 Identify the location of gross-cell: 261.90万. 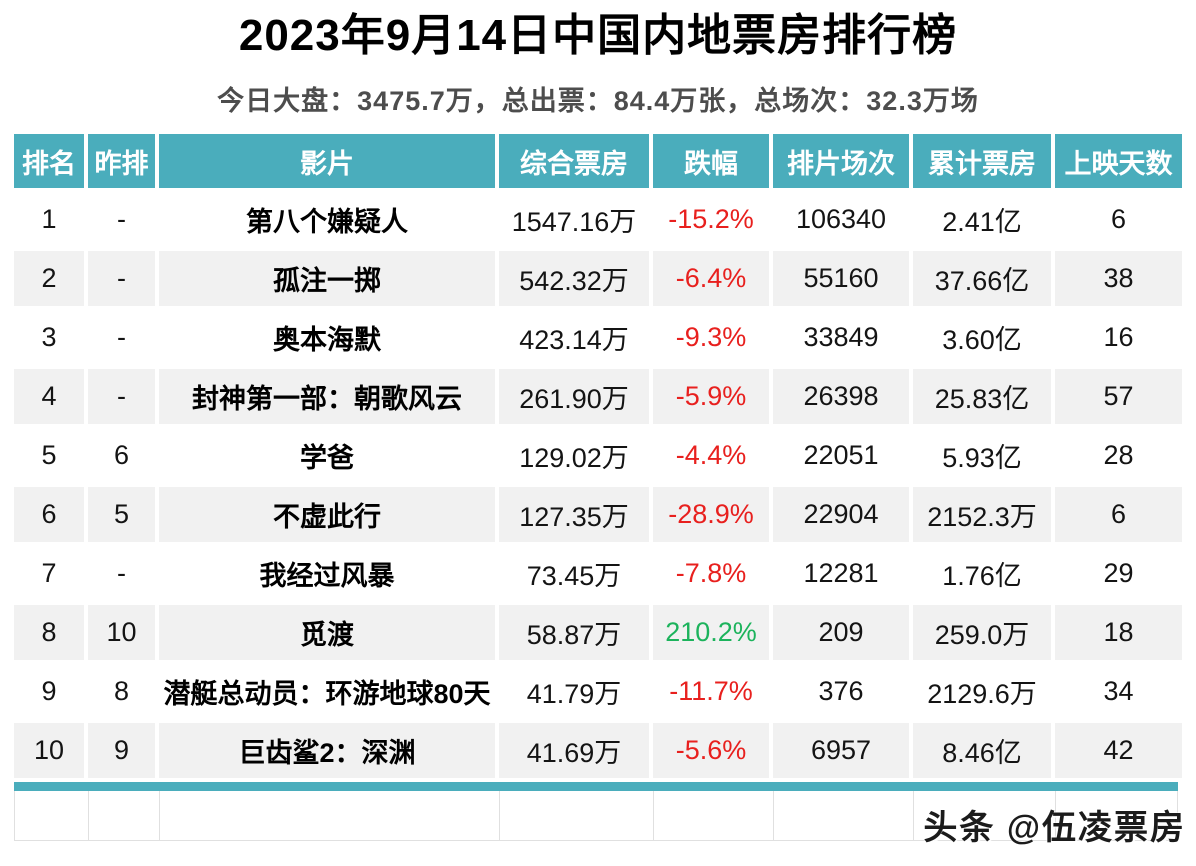
(574, 396).